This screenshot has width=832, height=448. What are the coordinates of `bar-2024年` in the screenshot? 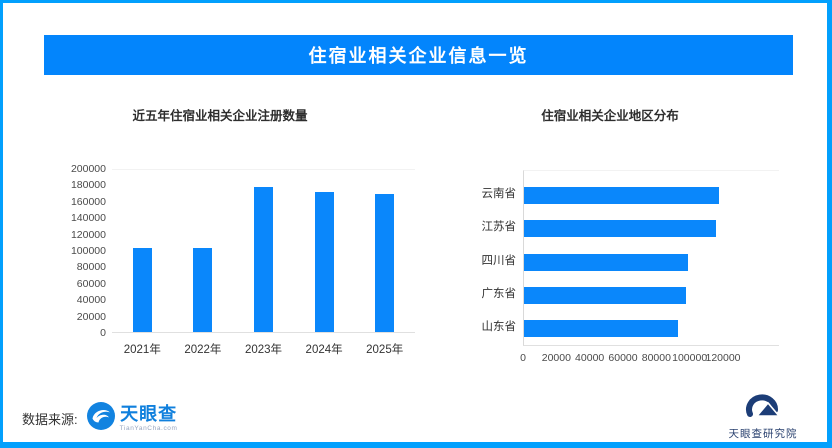 It's located at (324, 261).